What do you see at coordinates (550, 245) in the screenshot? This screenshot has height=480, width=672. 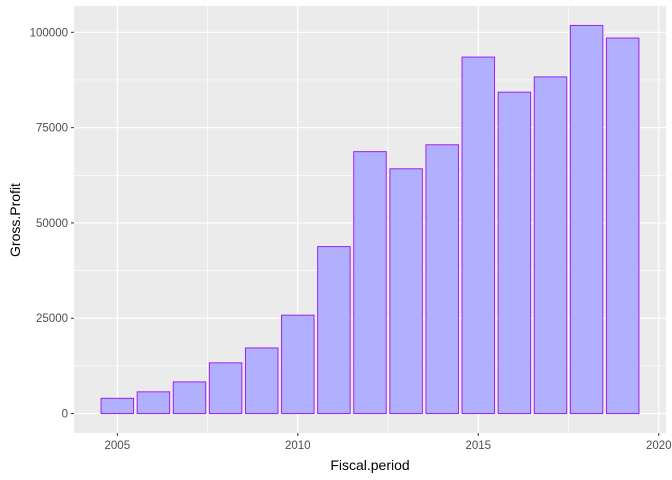 I see `bar-2017` at bounding box center [550, 245].